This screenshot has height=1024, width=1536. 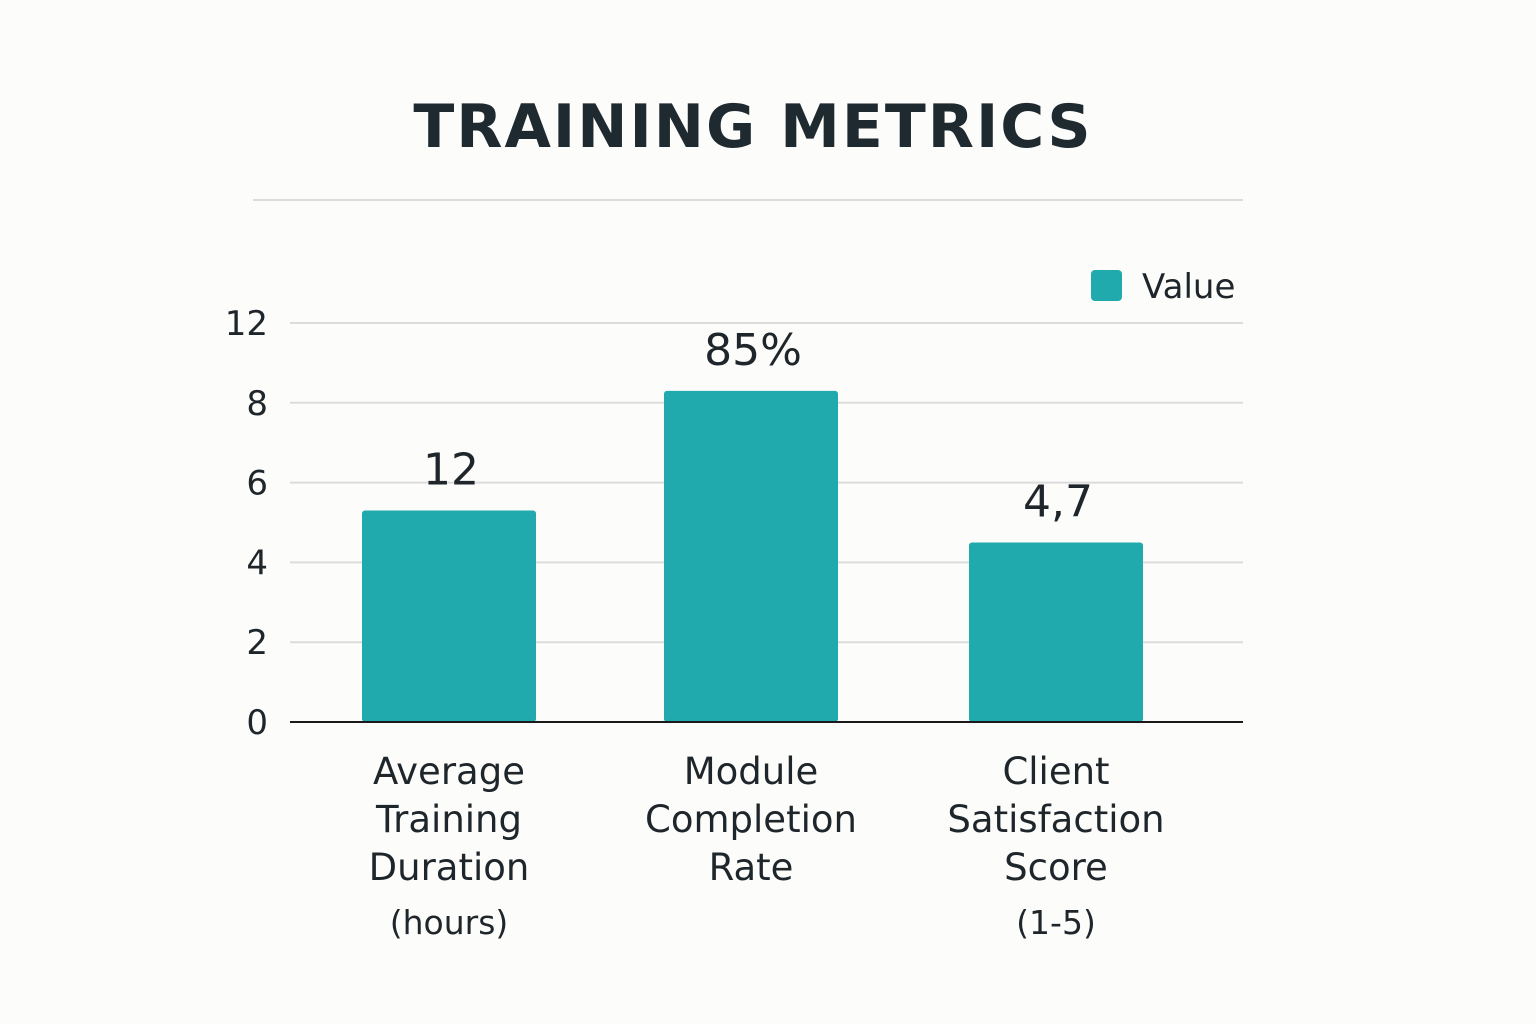 What do you see at coordinates (751, 771) in the screenshot?
I see `category-label: Module` at bounding box center [751, 771].